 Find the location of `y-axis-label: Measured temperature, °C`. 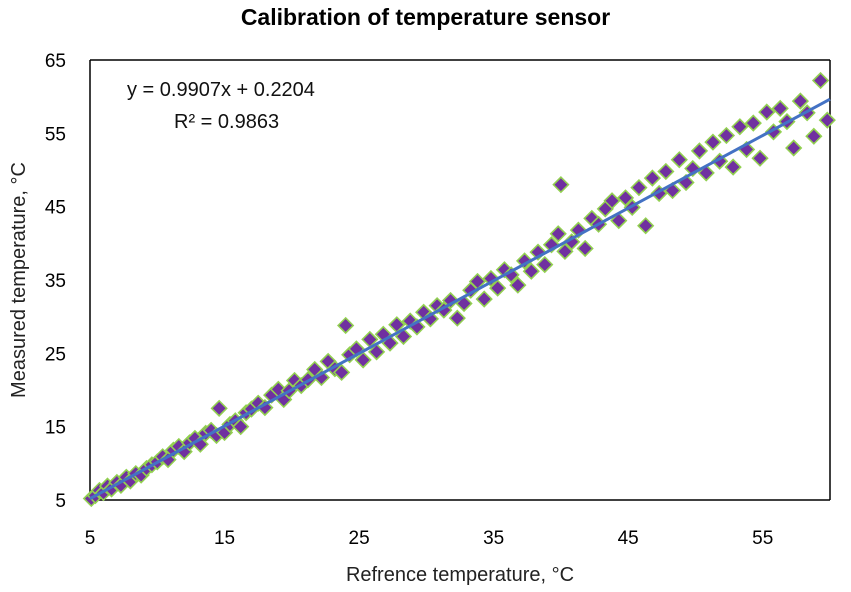

y-axis-label: Measured temperature, °C is located at coordinates (19, 280).